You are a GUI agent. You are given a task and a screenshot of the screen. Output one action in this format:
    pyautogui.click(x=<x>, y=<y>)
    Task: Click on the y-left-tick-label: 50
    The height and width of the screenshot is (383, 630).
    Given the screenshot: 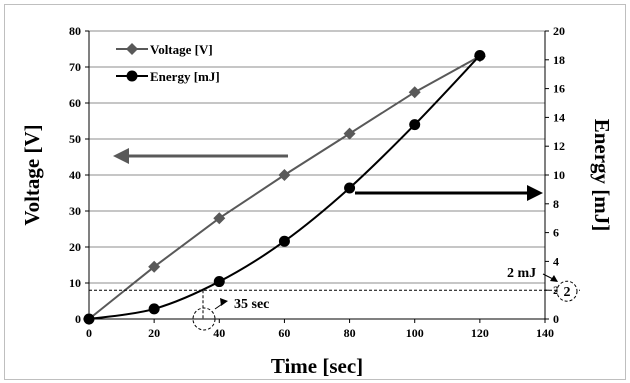 What is the action you would take?
    pyautogui.click(x=75, y=139)
    